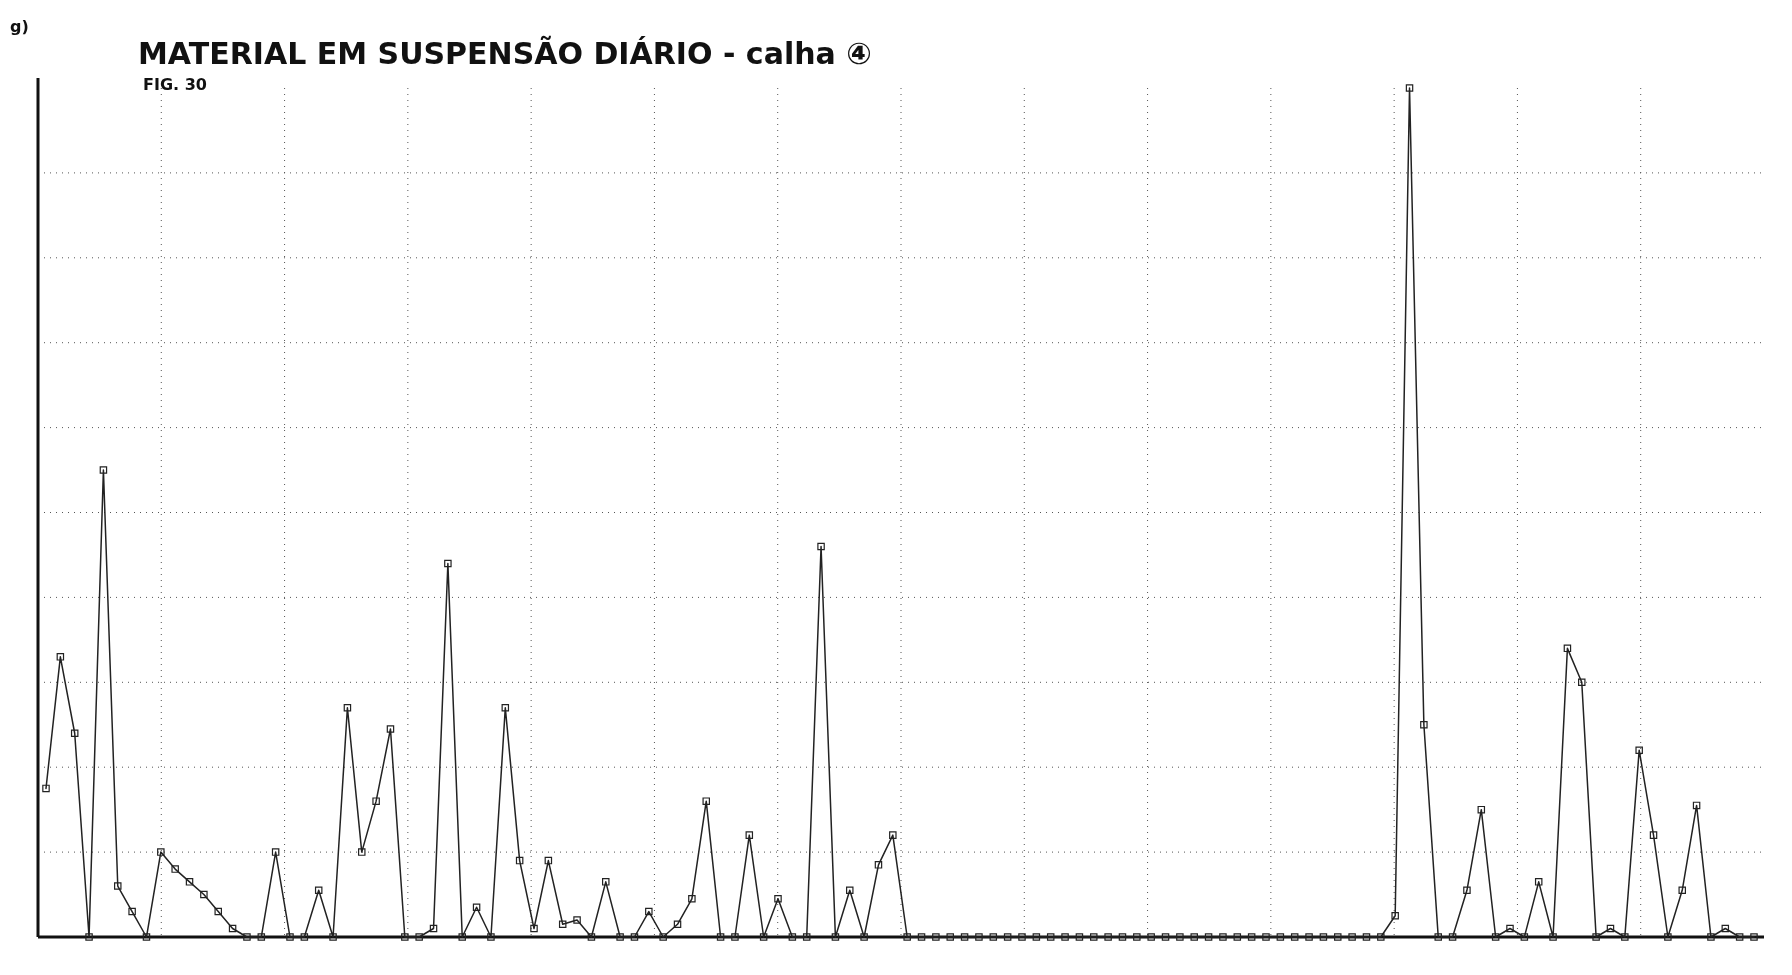 This screenshot has width=1792, height=975. I want to click on chart-subtitle: FIG. 30, so click(175, 84).